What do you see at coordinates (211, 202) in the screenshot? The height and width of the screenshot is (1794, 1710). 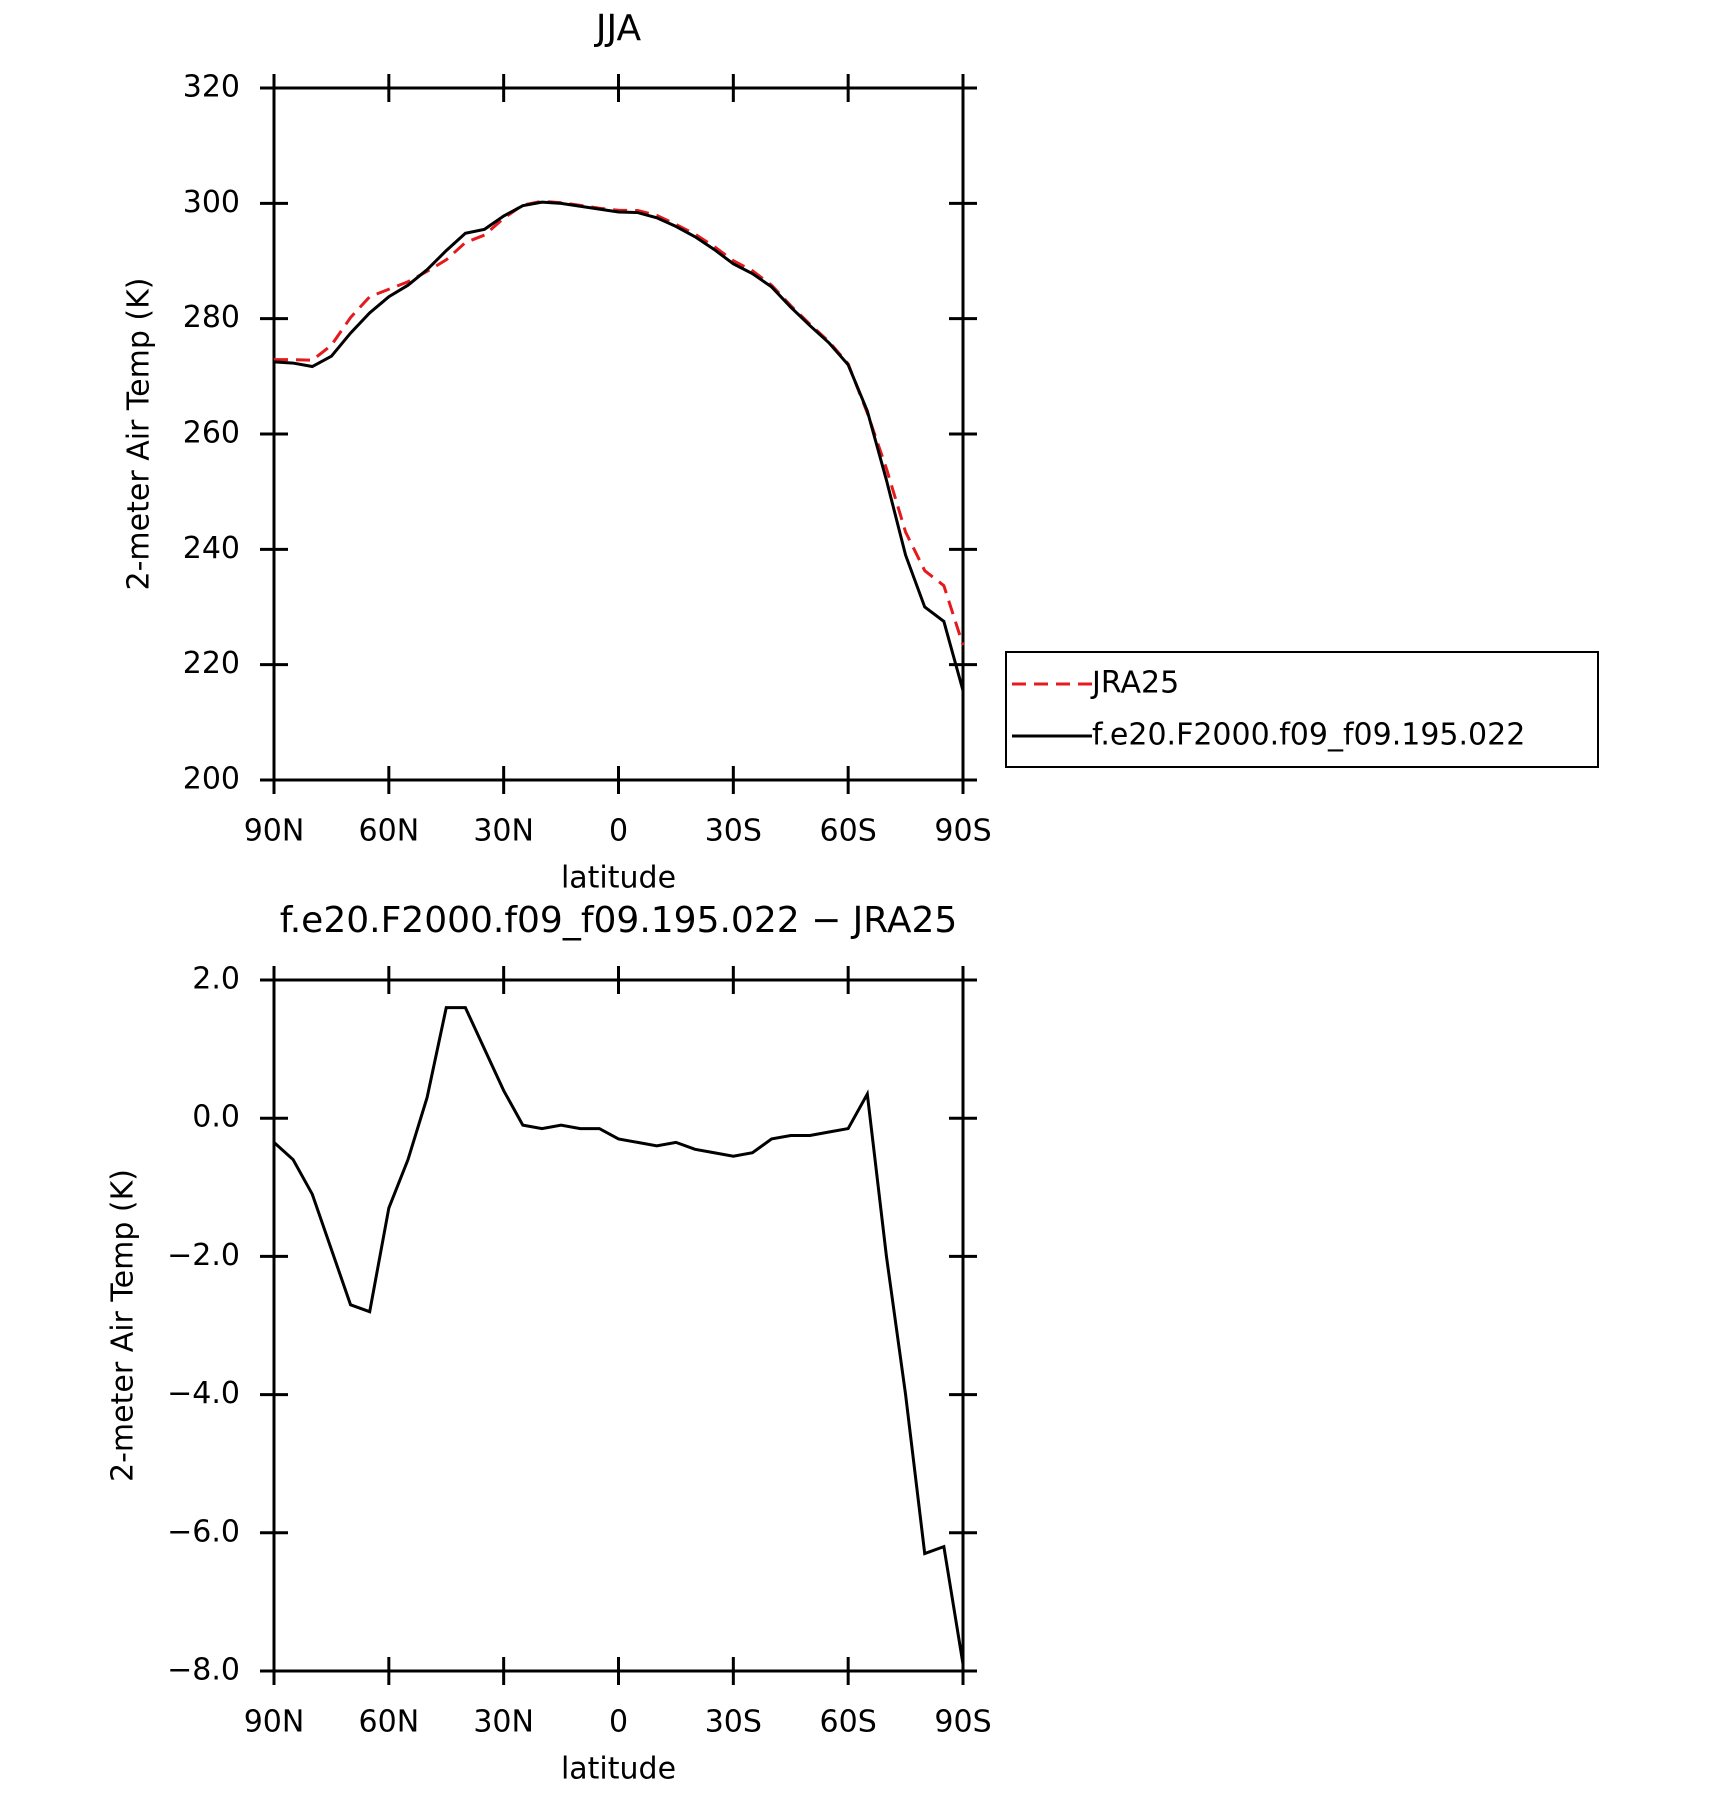 I see `y-tick-label: 300` at bounding box center [211, 202].